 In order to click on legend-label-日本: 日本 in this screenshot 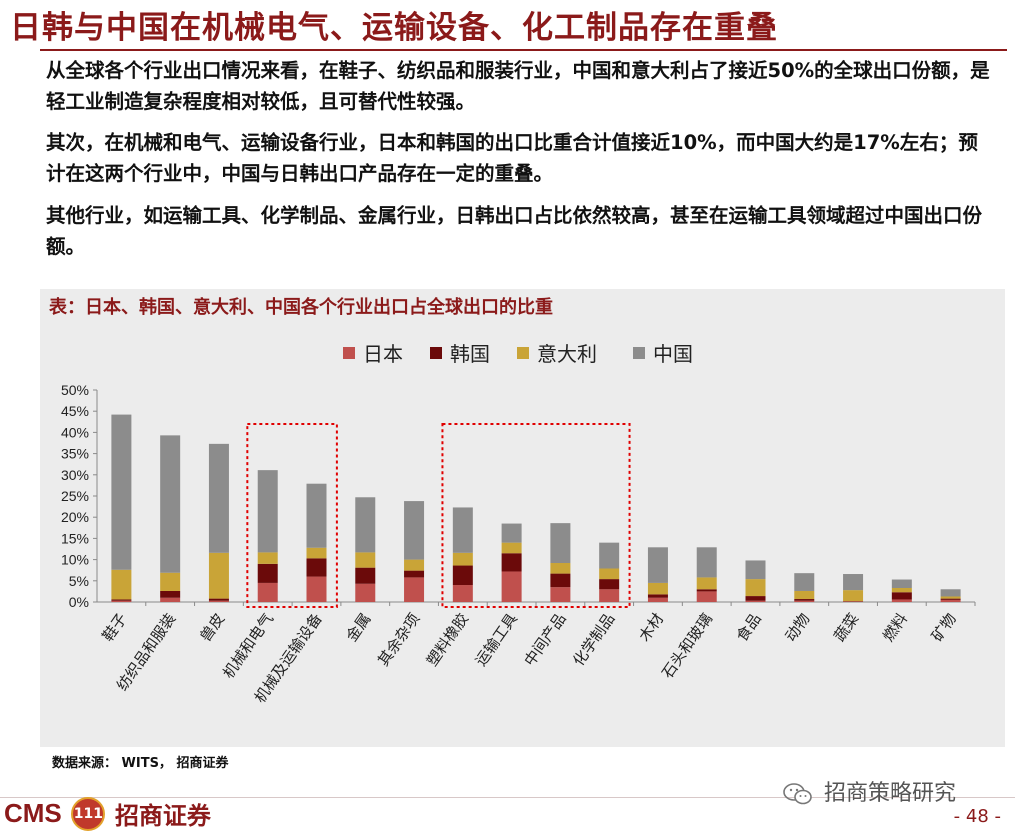, I will do `click(383, 354)`.